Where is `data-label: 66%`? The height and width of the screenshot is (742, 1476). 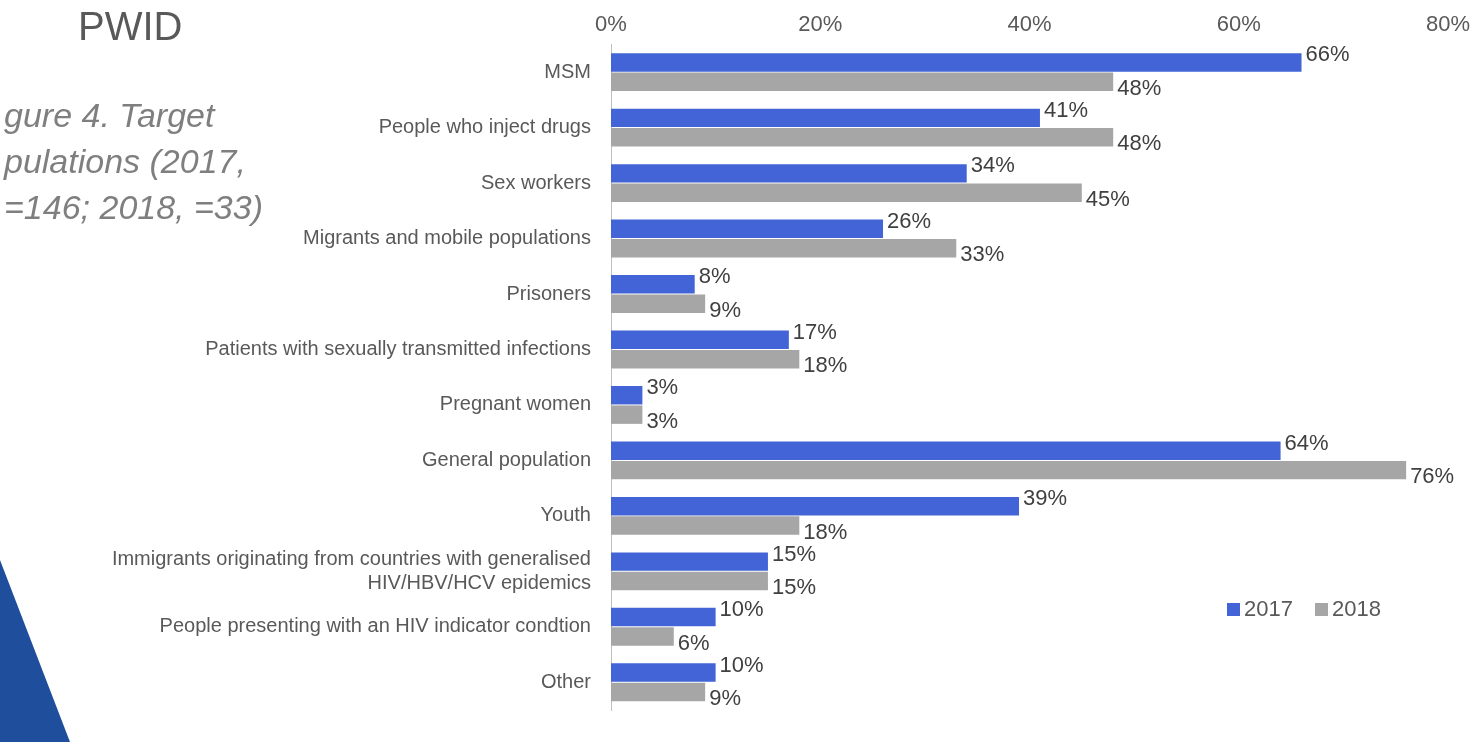
data-label: 66% is located at coordinates (1327, 54).